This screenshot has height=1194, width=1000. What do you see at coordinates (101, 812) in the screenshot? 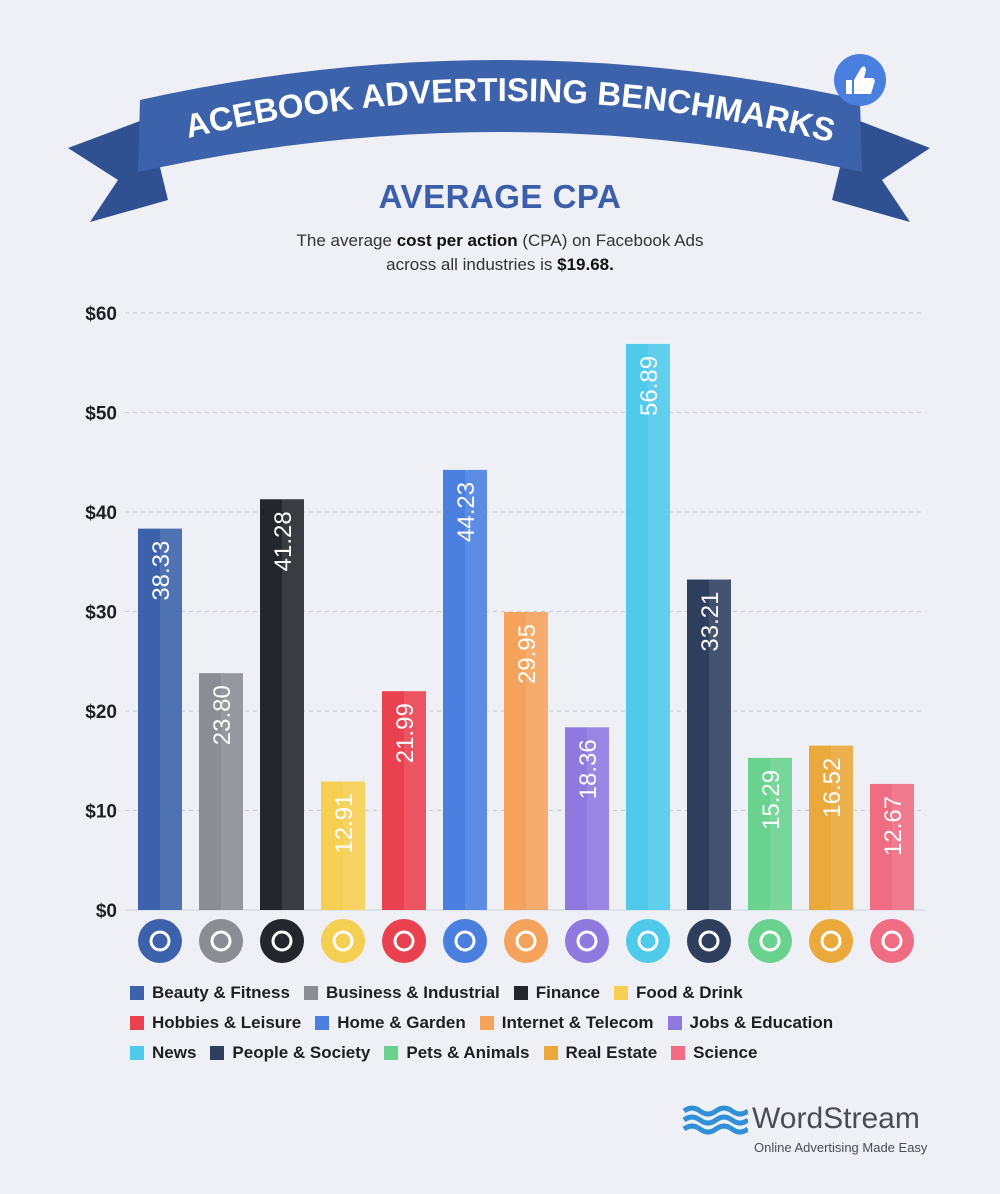
I see `y-tick-label: $10` at bounding box center [101, 812].